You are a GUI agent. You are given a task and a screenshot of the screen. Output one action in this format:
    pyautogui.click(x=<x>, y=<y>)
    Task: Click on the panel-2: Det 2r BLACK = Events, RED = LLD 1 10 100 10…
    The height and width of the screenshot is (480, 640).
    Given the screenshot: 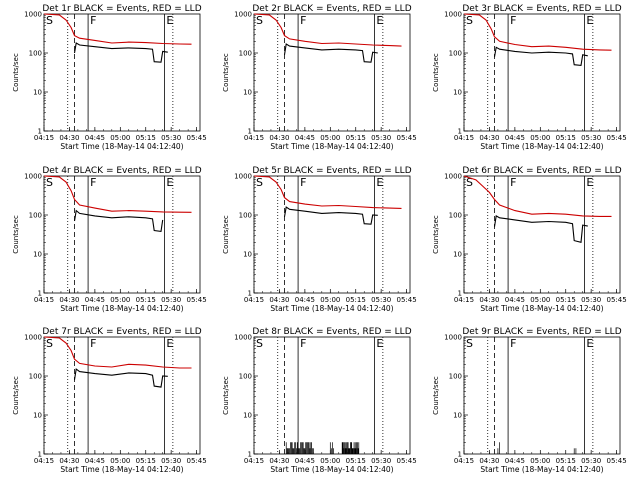 What is the action you would take?
    pyautogui.click(x=319, y=77)
    